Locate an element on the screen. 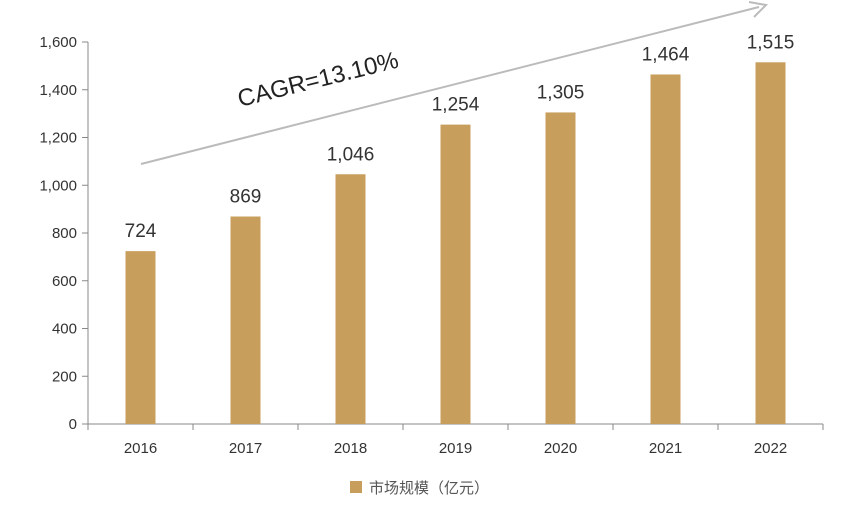 This screenshot has height=518, width=865. bar-2022 is located at coordinates (770, 243).